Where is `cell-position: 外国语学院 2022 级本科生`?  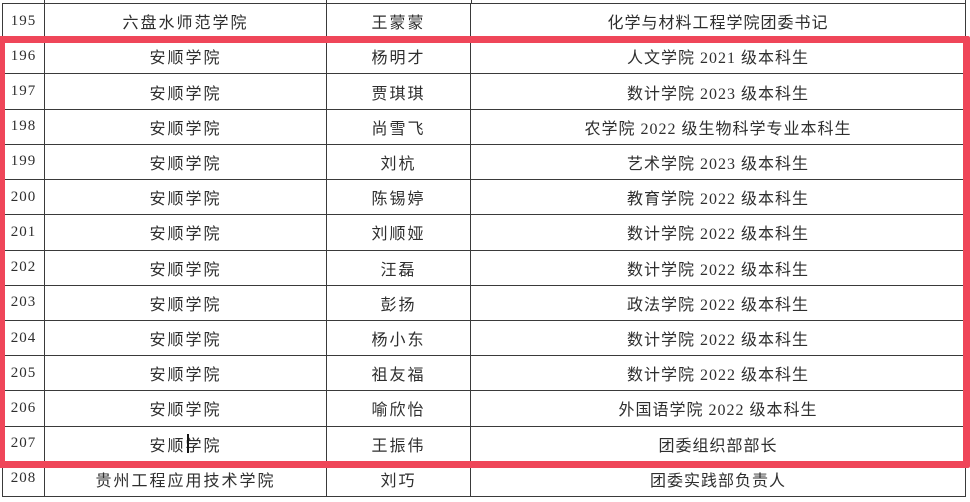 cell-position: 外国语学院 2022 级本科生 is located at coordinates (718, 409).